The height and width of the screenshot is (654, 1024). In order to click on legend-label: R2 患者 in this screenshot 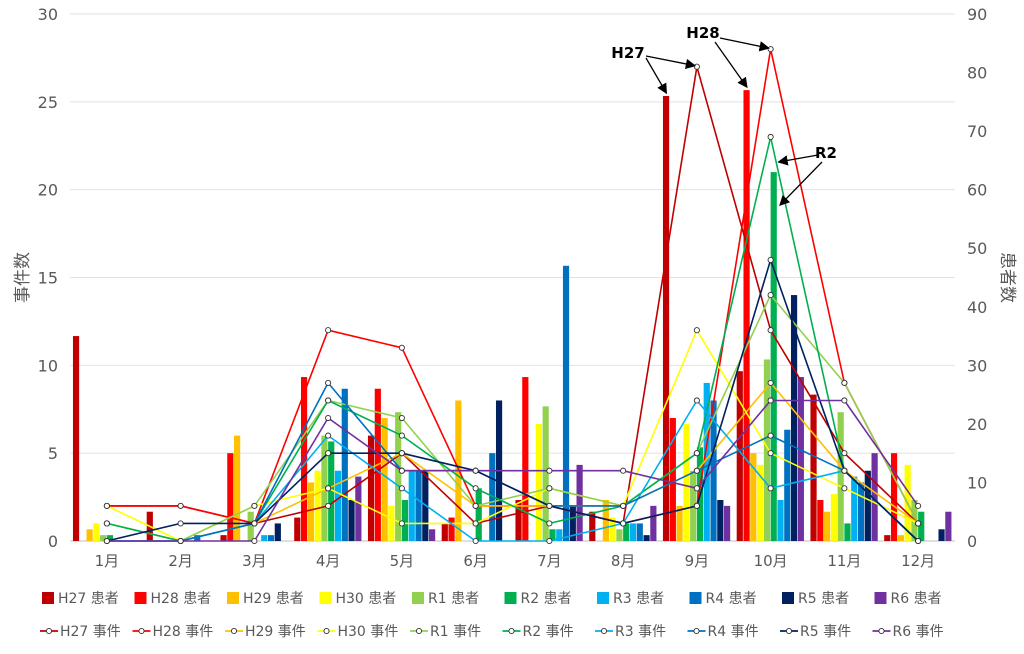, I will do `click(546, 599)`.